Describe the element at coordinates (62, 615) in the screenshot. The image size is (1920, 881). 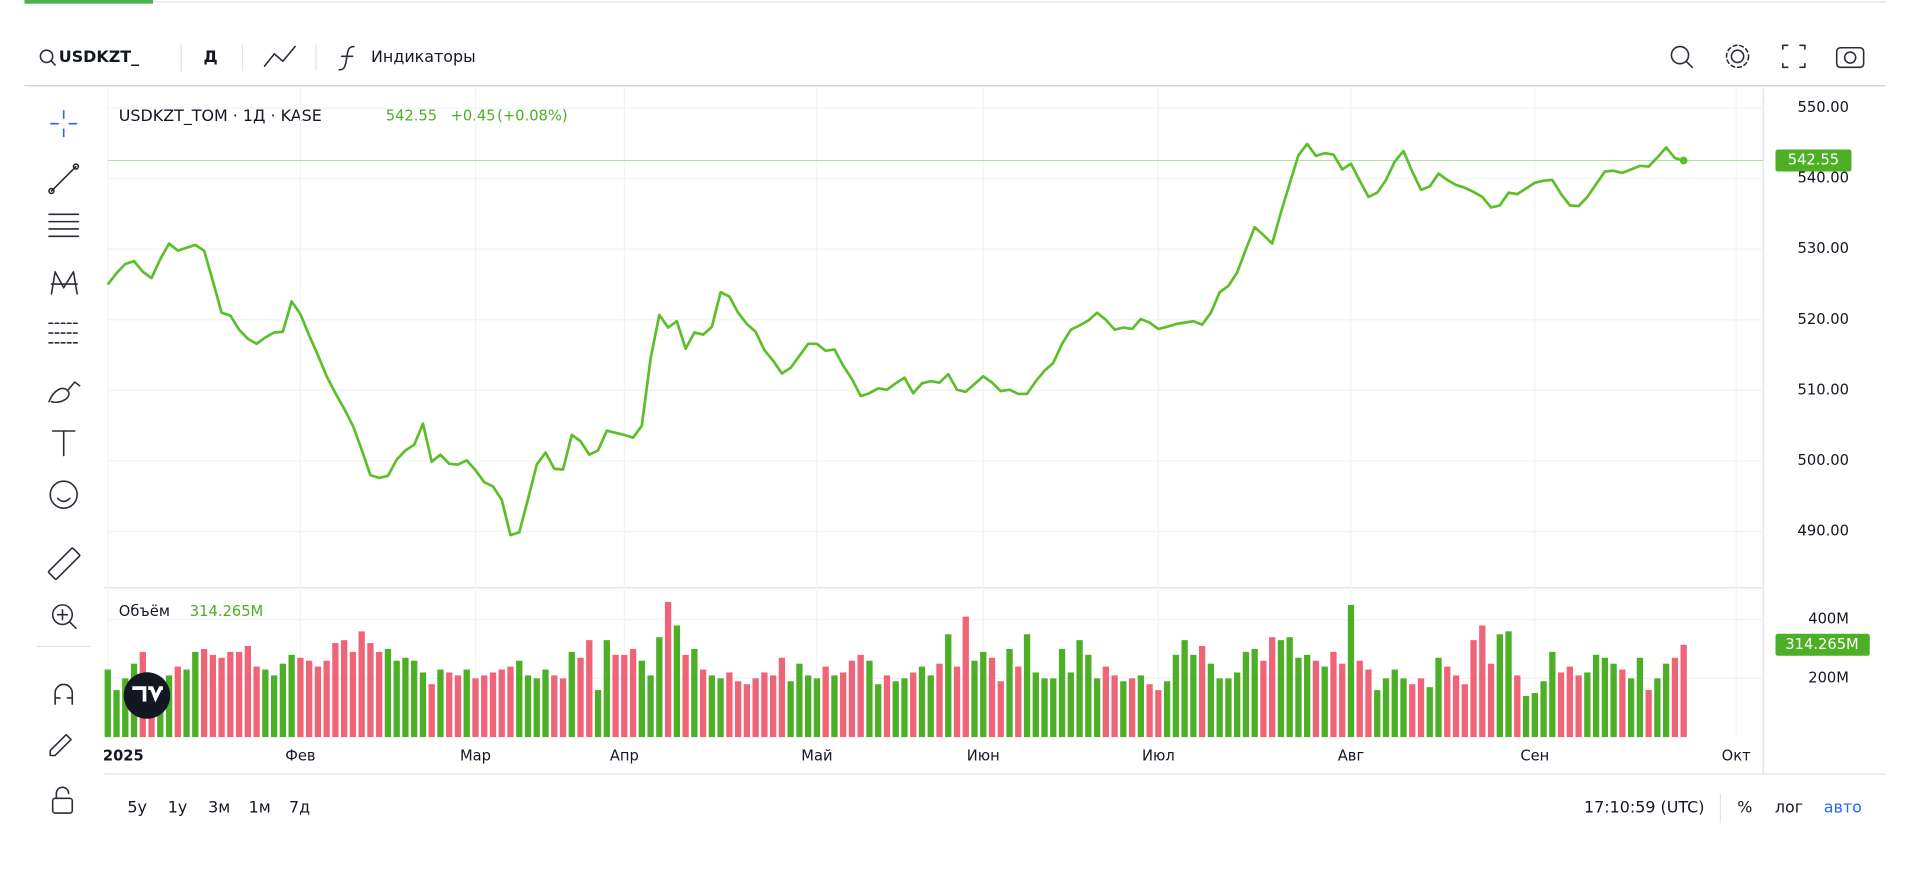
I see `zoom-tool` at that location.